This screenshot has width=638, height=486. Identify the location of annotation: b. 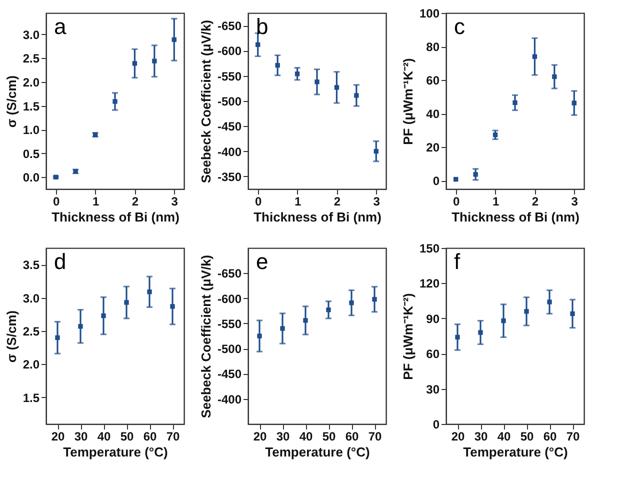
(262, 26).